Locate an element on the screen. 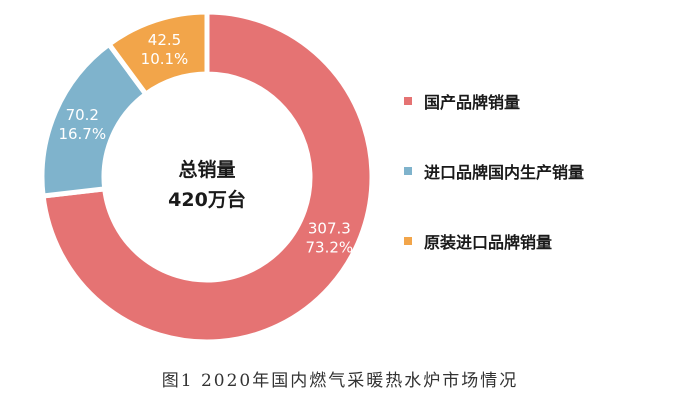 This screenshot has width=680, height=405. legend-swatch-import-original is located at coordinates (408, 241).